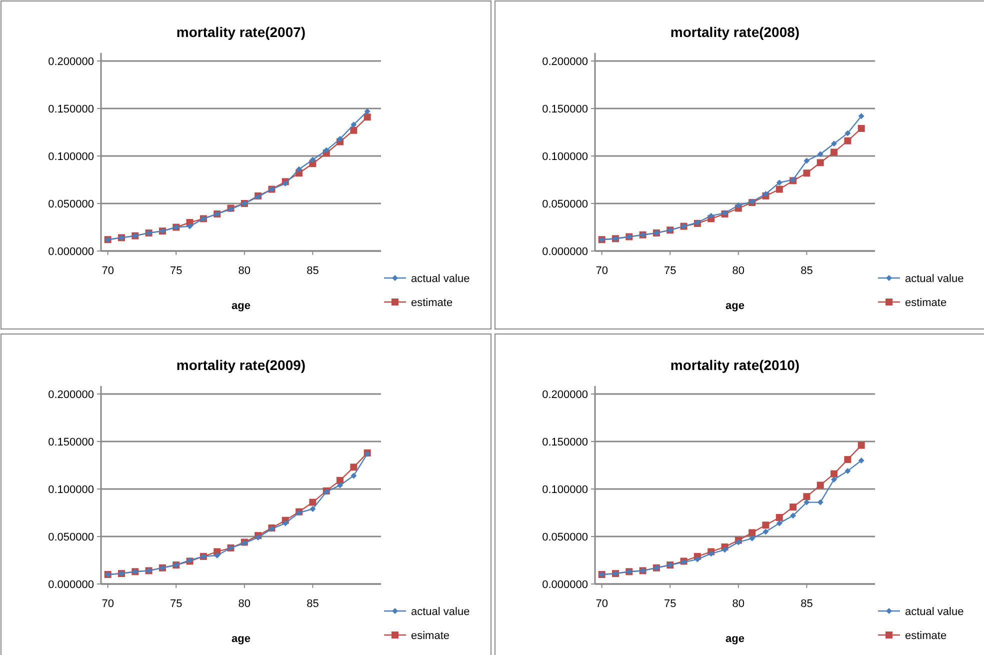  What do you see at coordinates (241, 365) in the screenshot?
I see `chart-title: mortality rate(2009)` at bounding box center [241, 365].